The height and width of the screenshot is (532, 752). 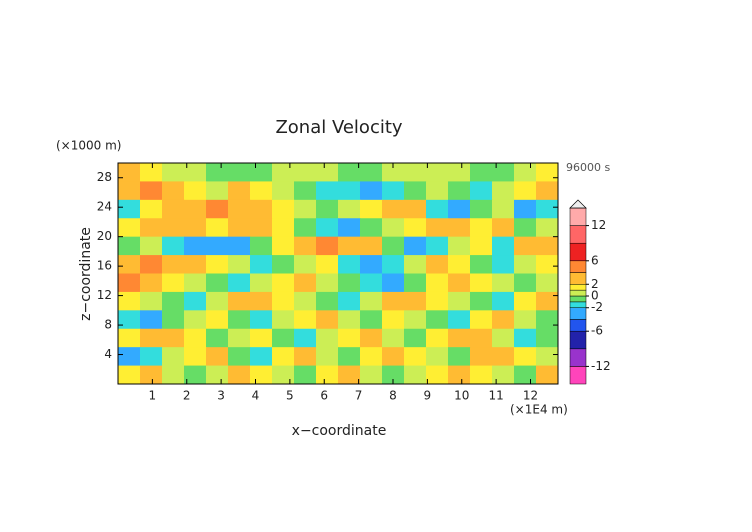 What do you see at coordinates (88, 146) in the screenshot?
I see `y-unit: (×1000 m)` at bounding box center [88, 146].